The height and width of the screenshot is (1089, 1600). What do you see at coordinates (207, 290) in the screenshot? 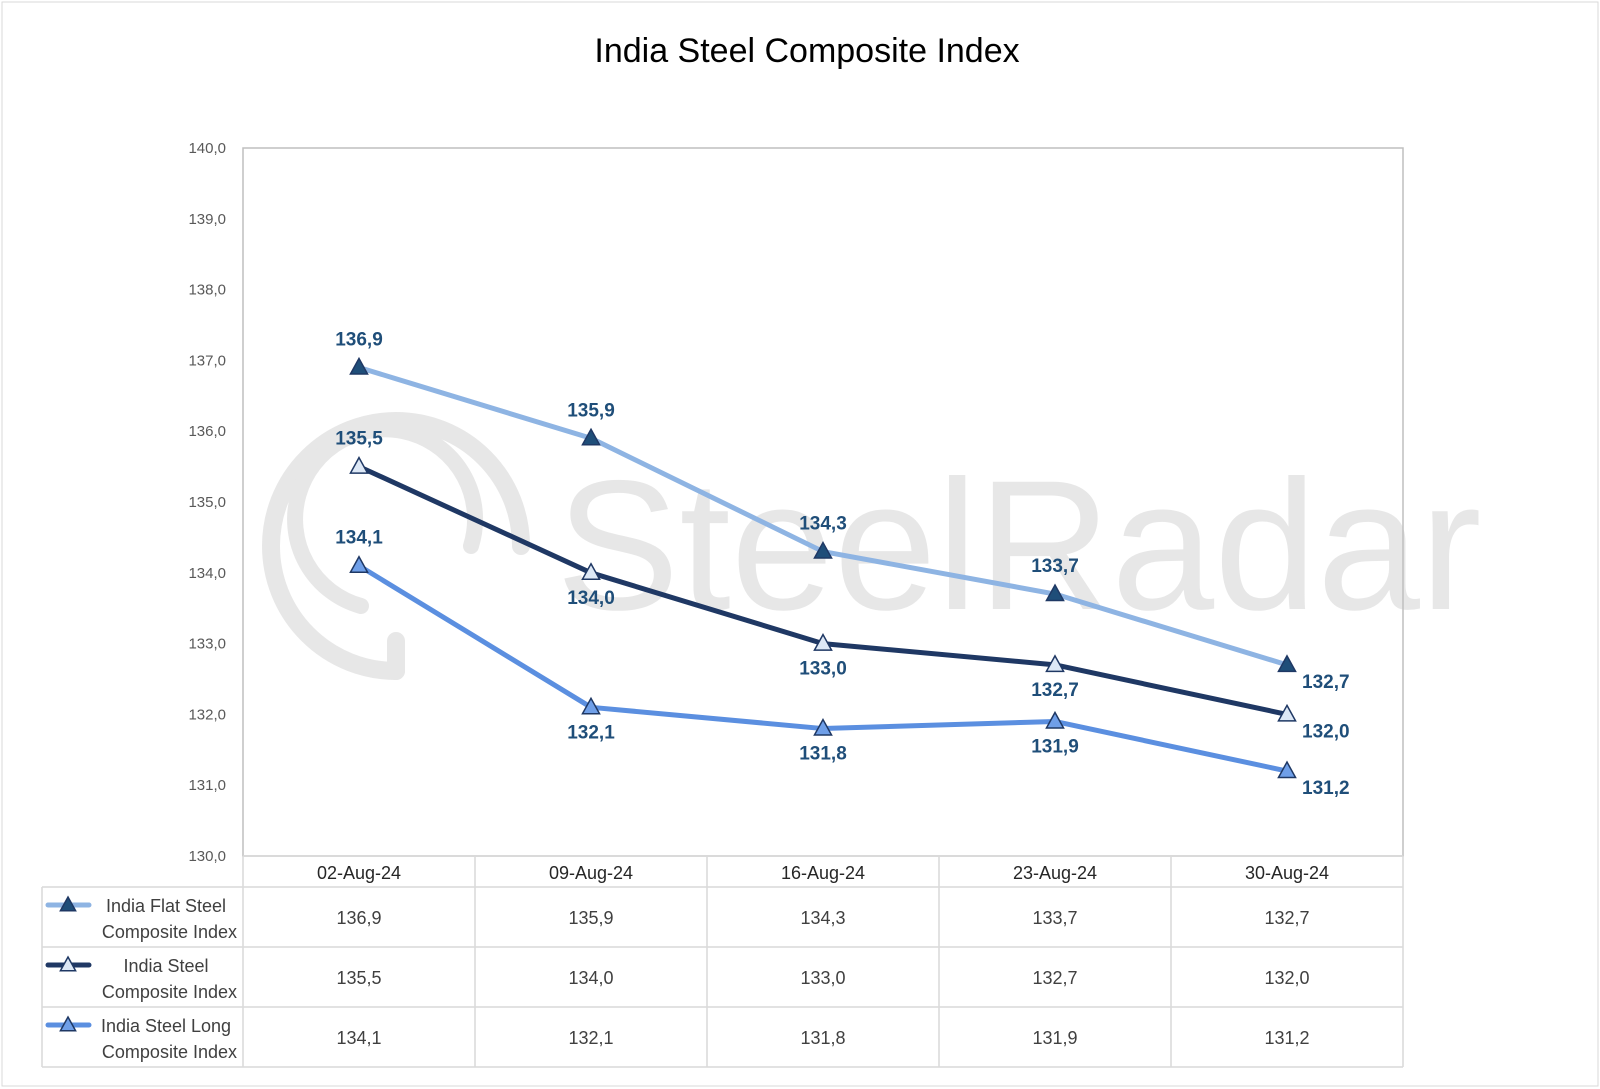
I see `y-tick-label: 138,0` at bounding box center [207, 290].